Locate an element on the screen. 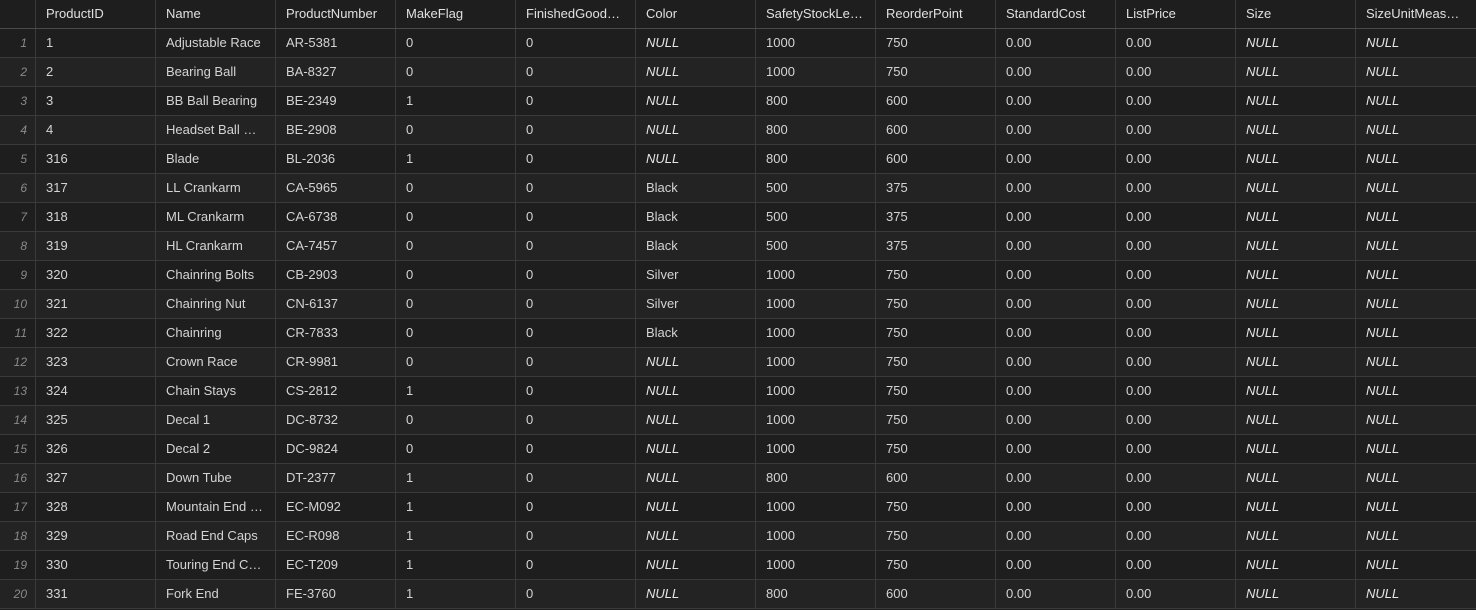  table-cell: 316 is located at coordinates (96, 159).